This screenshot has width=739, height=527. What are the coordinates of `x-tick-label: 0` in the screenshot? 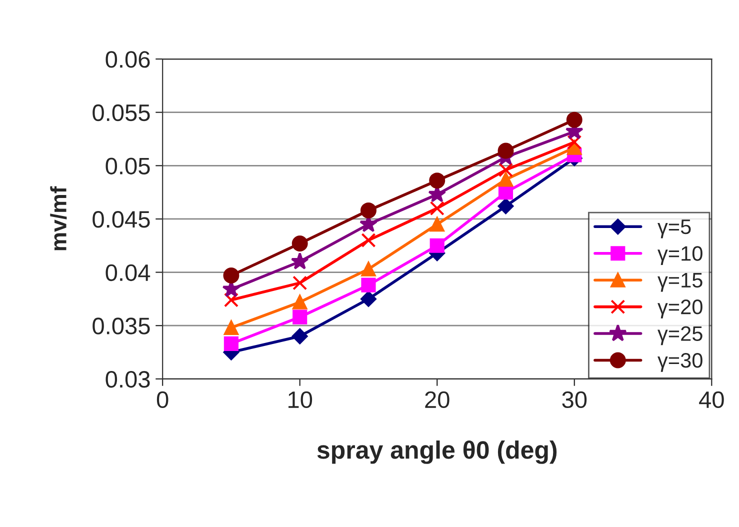 It's located at (162, 399).